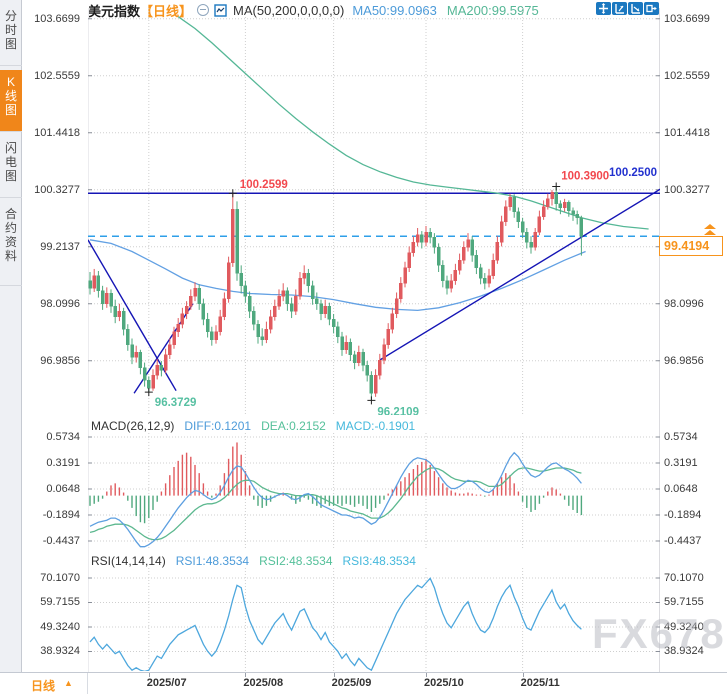 This screenshot has height=694, width=727. I want to click on chart-toolbar, so click(627, 8).